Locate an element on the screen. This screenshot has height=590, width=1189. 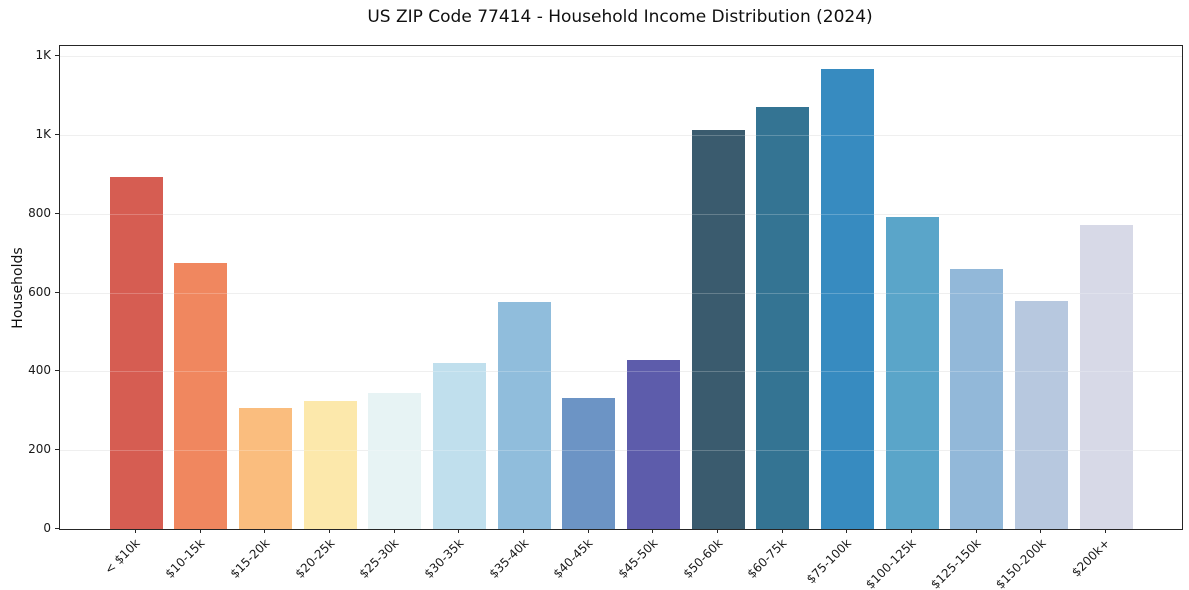
x-tick-label: $100-125k is located at coordinates (891, 563).